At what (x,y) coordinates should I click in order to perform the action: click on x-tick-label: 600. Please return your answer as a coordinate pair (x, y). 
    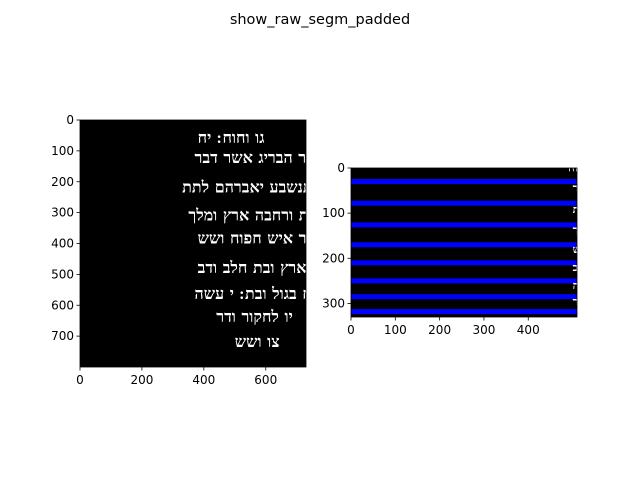
    Looking at the image, I should click on (265, 380).